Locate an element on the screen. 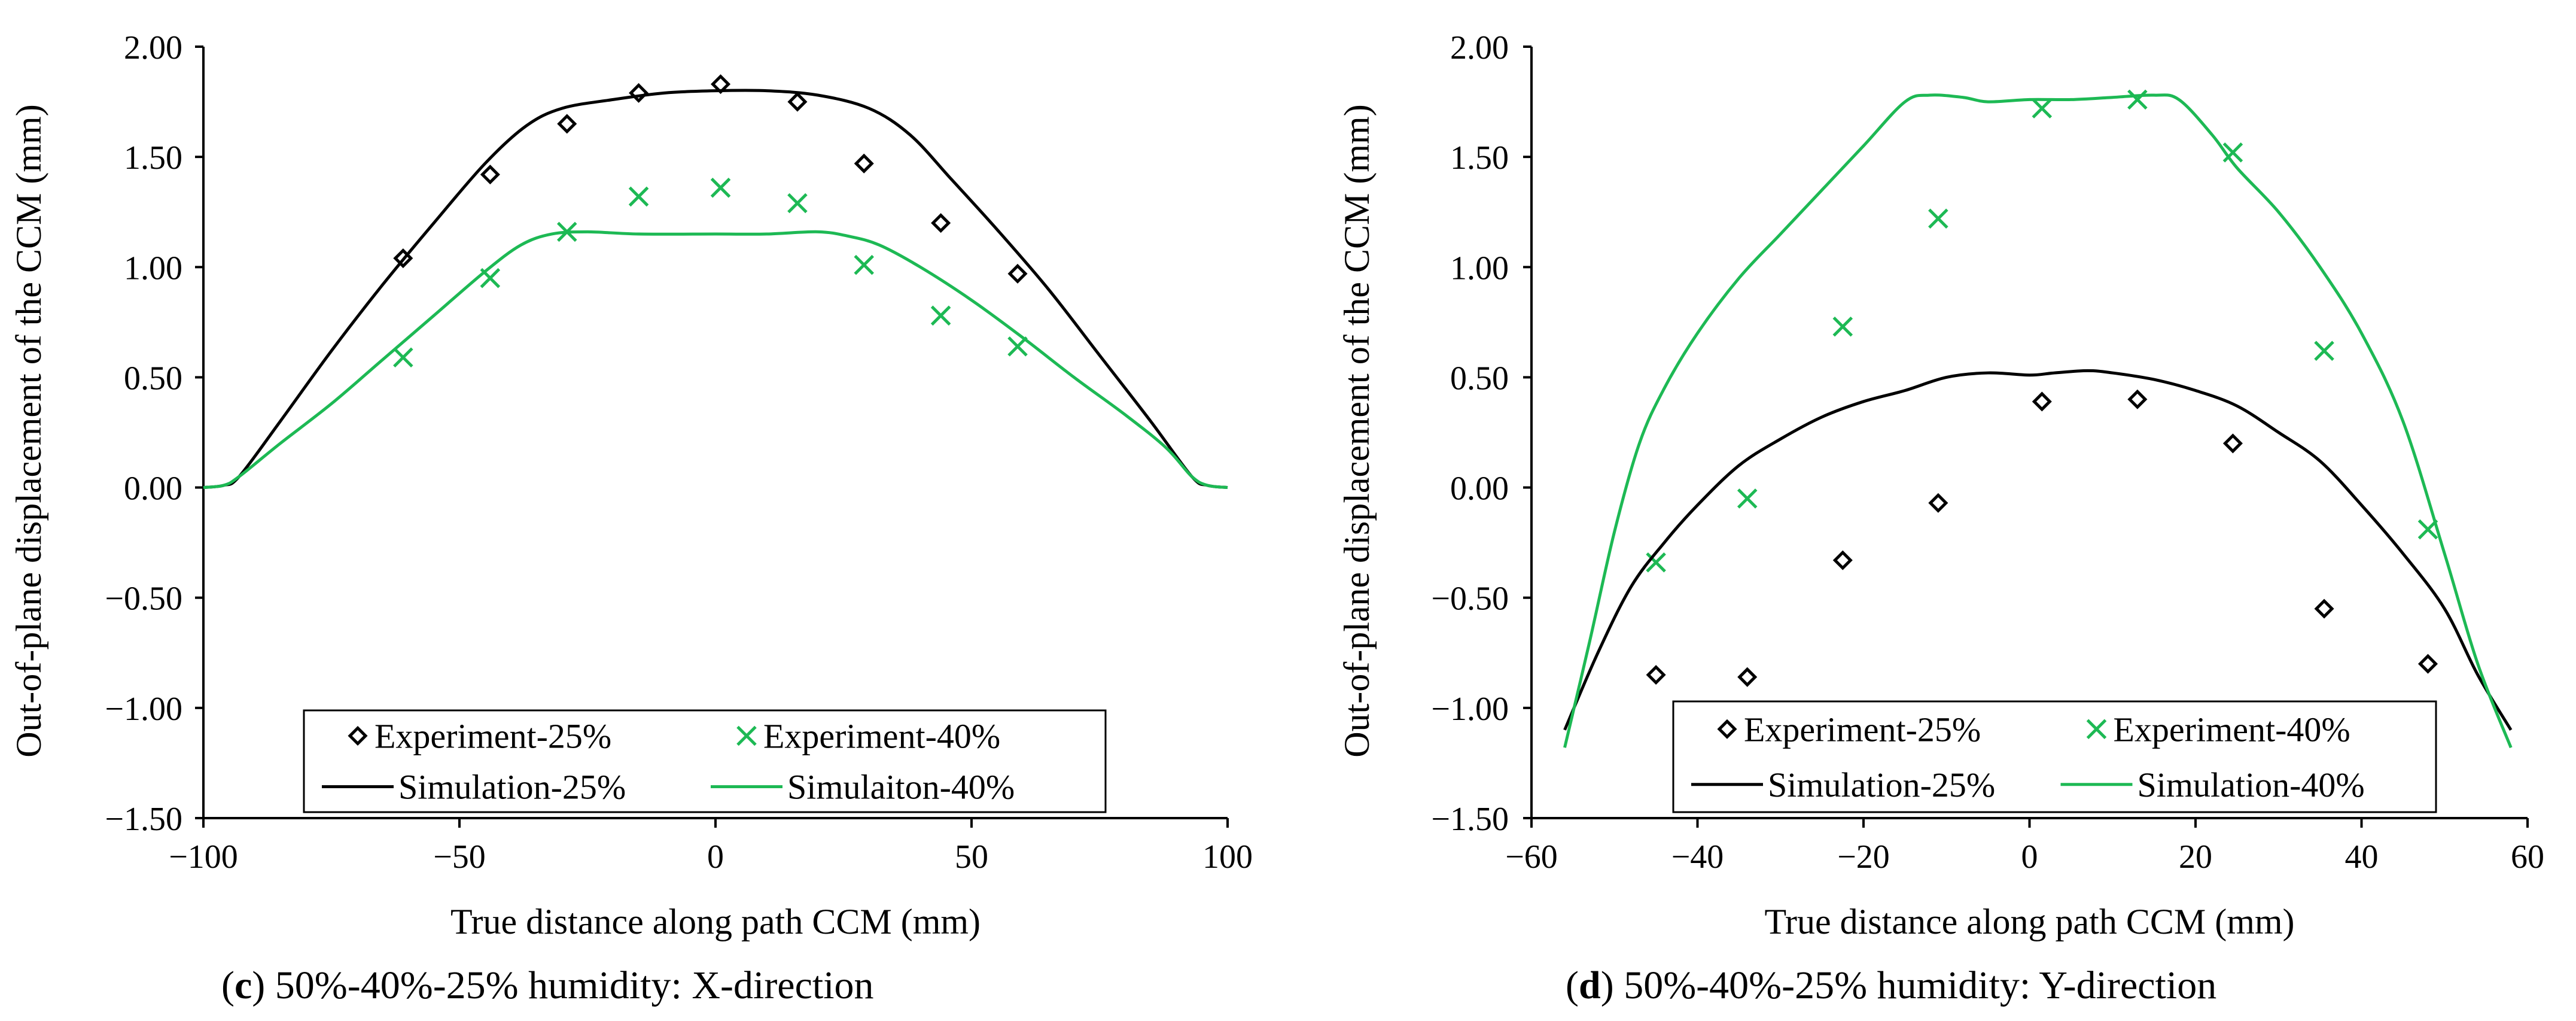 Image resolution: width=2576 pixels, height=1021 pixels. panel-caption: (d) 50%-40%-25% humidity: Y-direction is located at coordinates (1891, 986).